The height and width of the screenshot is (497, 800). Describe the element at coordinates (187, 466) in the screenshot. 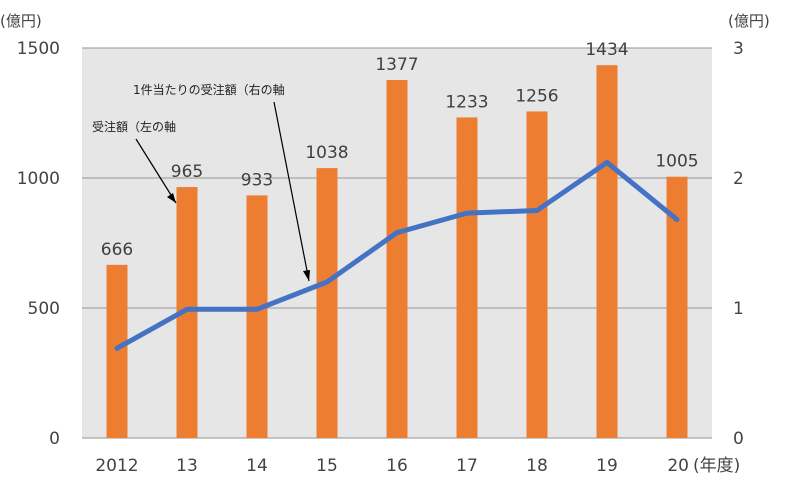

I see `x-tick-label: 13` at that location.